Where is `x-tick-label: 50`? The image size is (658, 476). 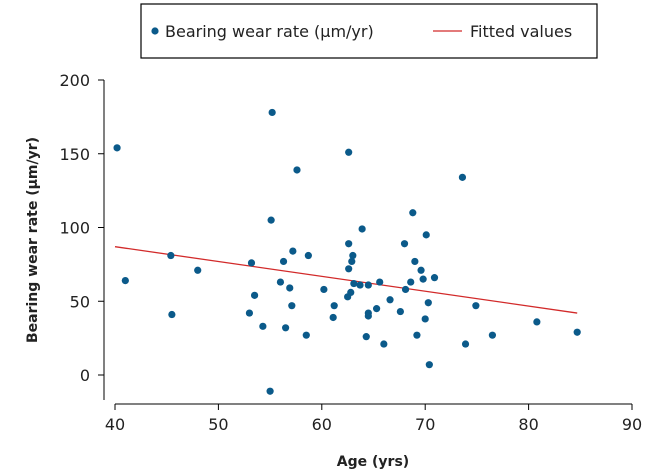 x-tick-label: 50 is located at coordinates (218, 424).